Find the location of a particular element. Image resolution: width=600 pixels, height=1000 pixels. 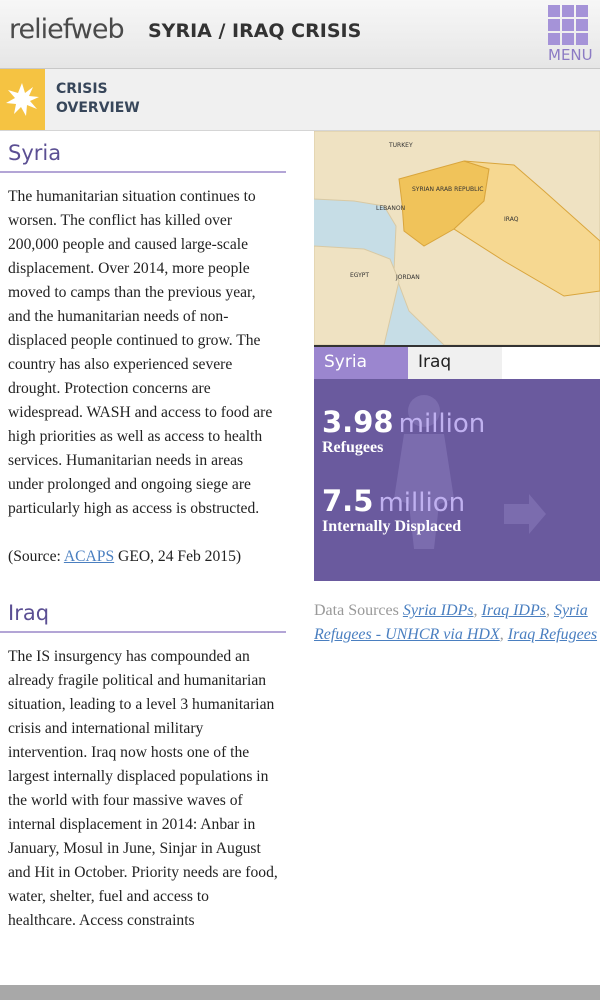

data-sources-label: Data Sources is located at coordinates (356, 610).